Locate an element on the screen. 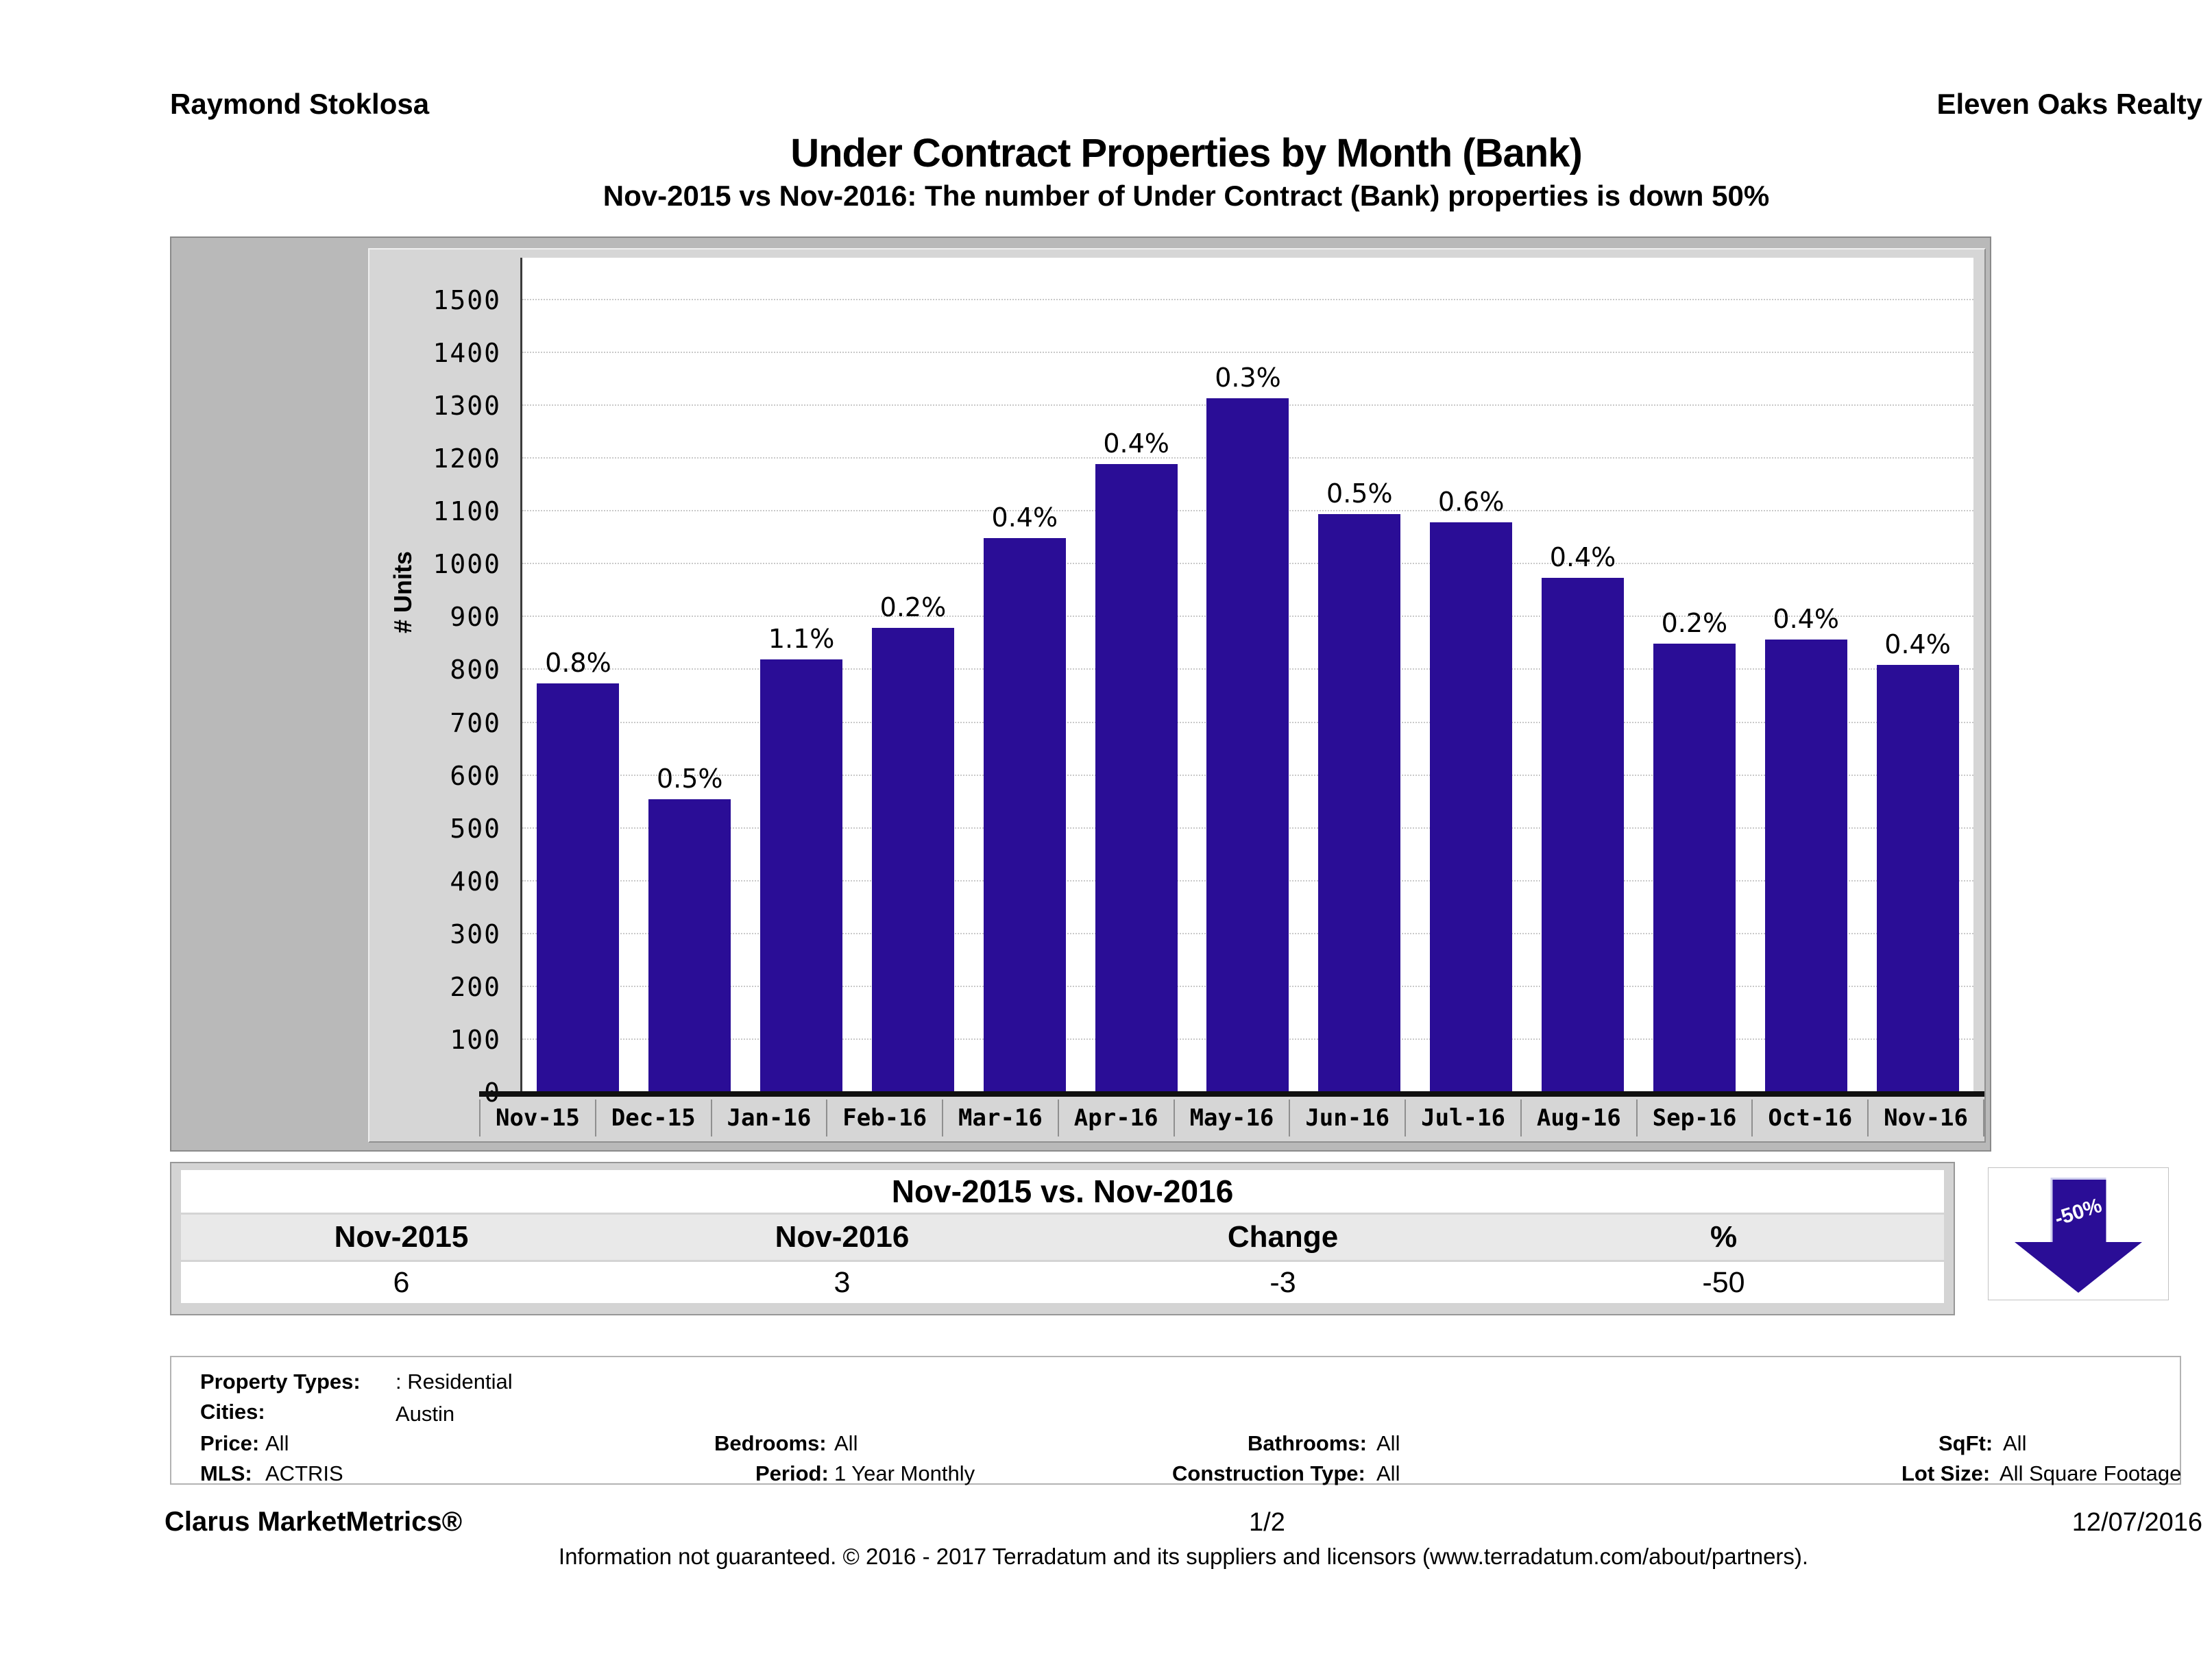  y-tick-label: 1200 is located at coordinates (467, 458).